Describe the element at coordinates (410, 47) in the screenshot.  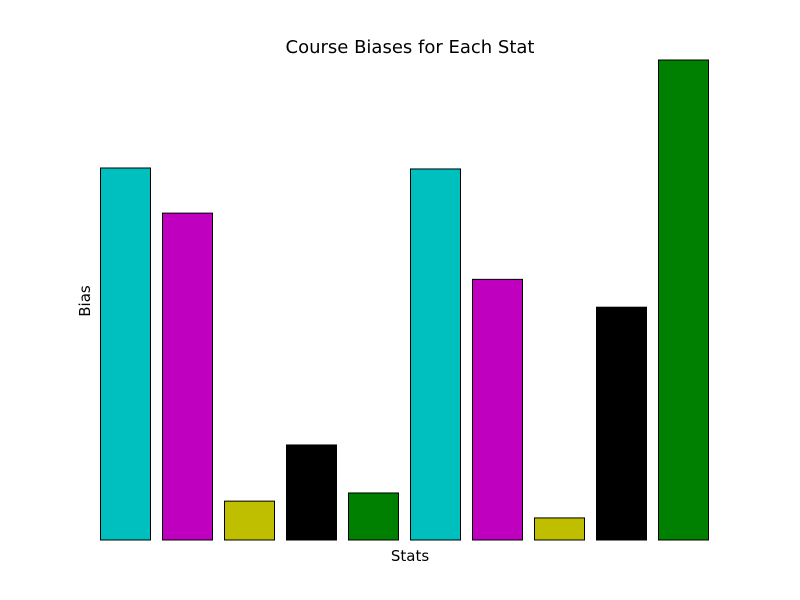
I see `chart-title: Course Biases for Each Stat` at that location.